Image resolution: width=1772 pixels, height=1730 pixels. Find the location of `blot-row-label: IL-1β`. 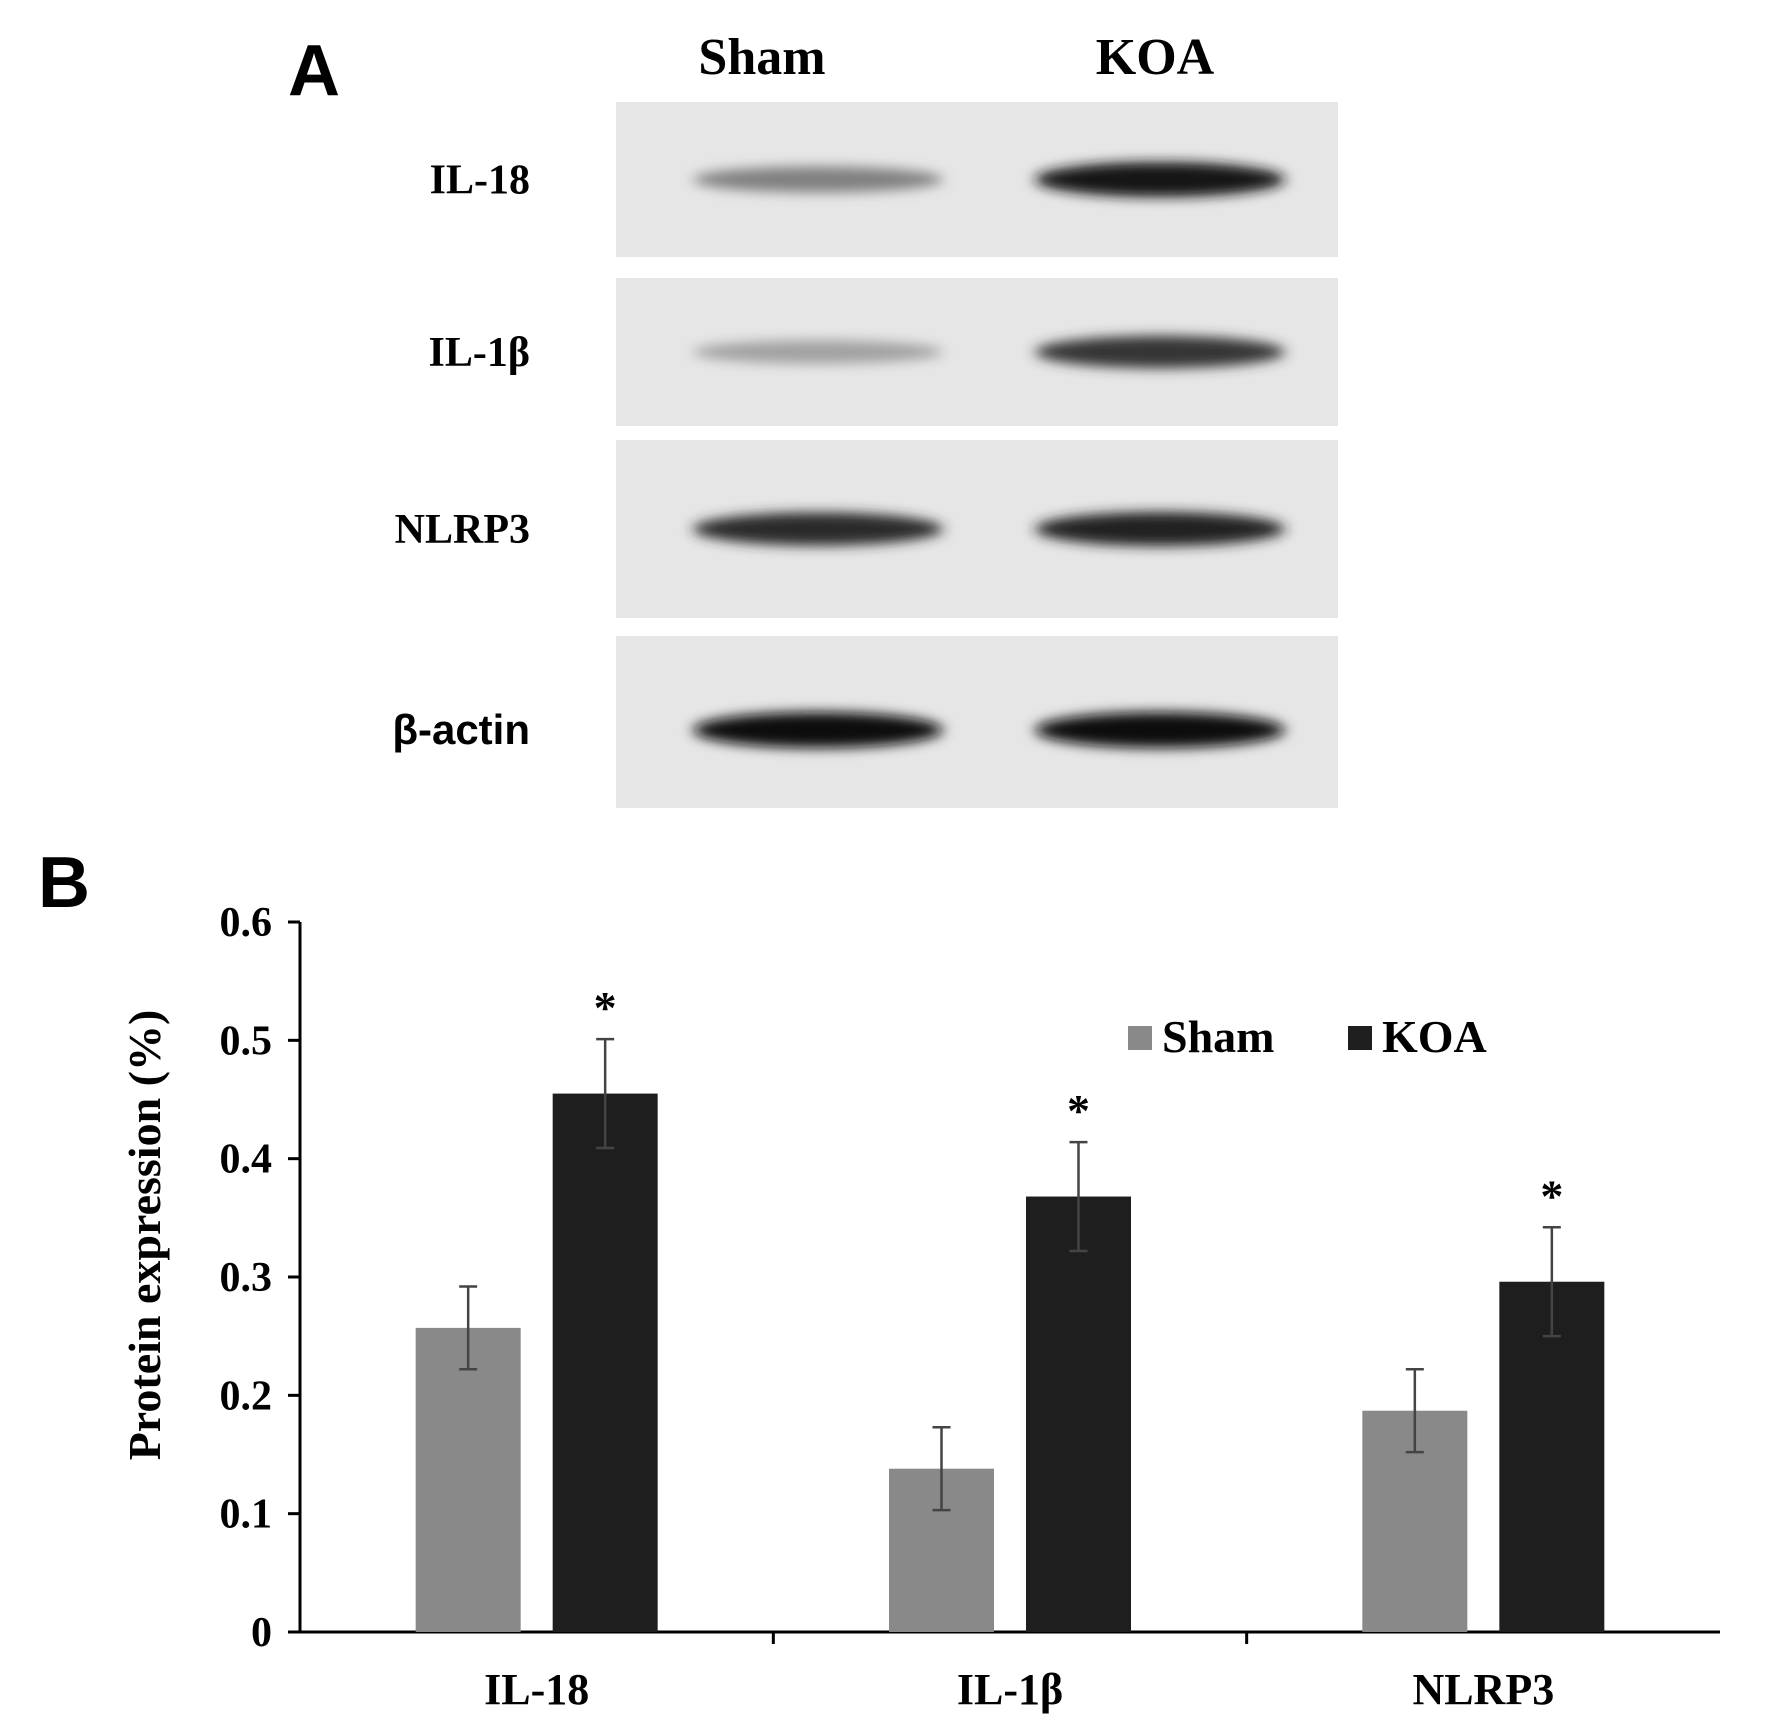

blot-row-label: IL-1β is located at coordinates (479, 353).